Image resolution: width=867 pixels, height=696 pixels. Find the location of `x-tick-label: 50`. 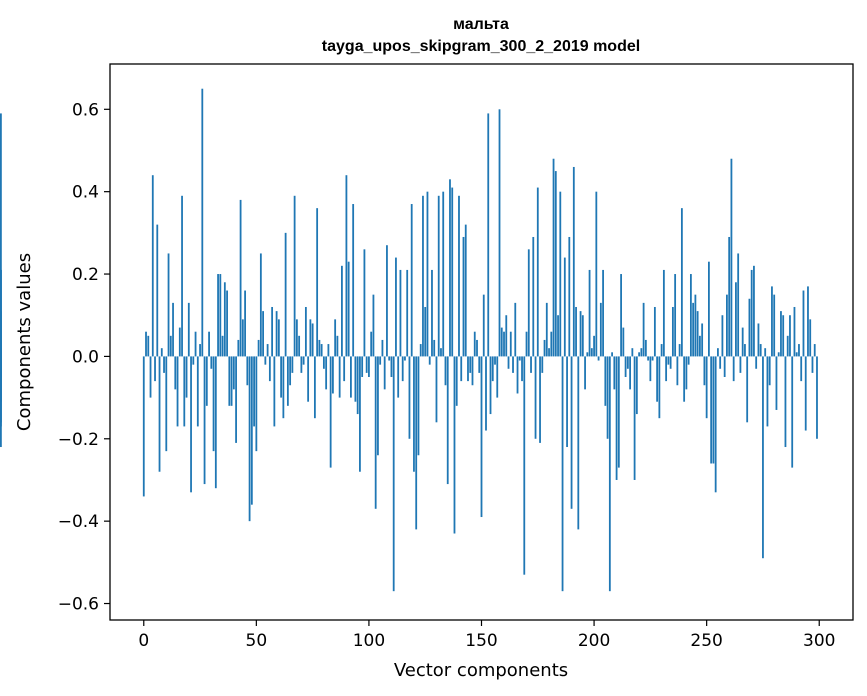

x-tick-label: 50 is located at coordinates (257, 641).